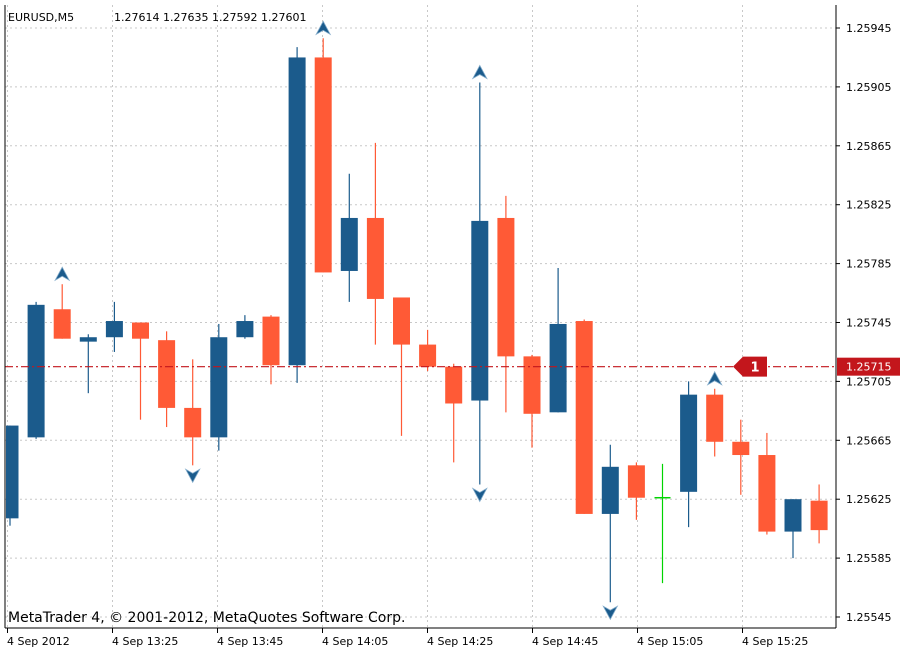 The width and height of the screenshot is (900, 652). Describe the element at coordinates (145, 641) in the screenshot. I see `x-tick-label: 4 Sep 13:25` at that location.